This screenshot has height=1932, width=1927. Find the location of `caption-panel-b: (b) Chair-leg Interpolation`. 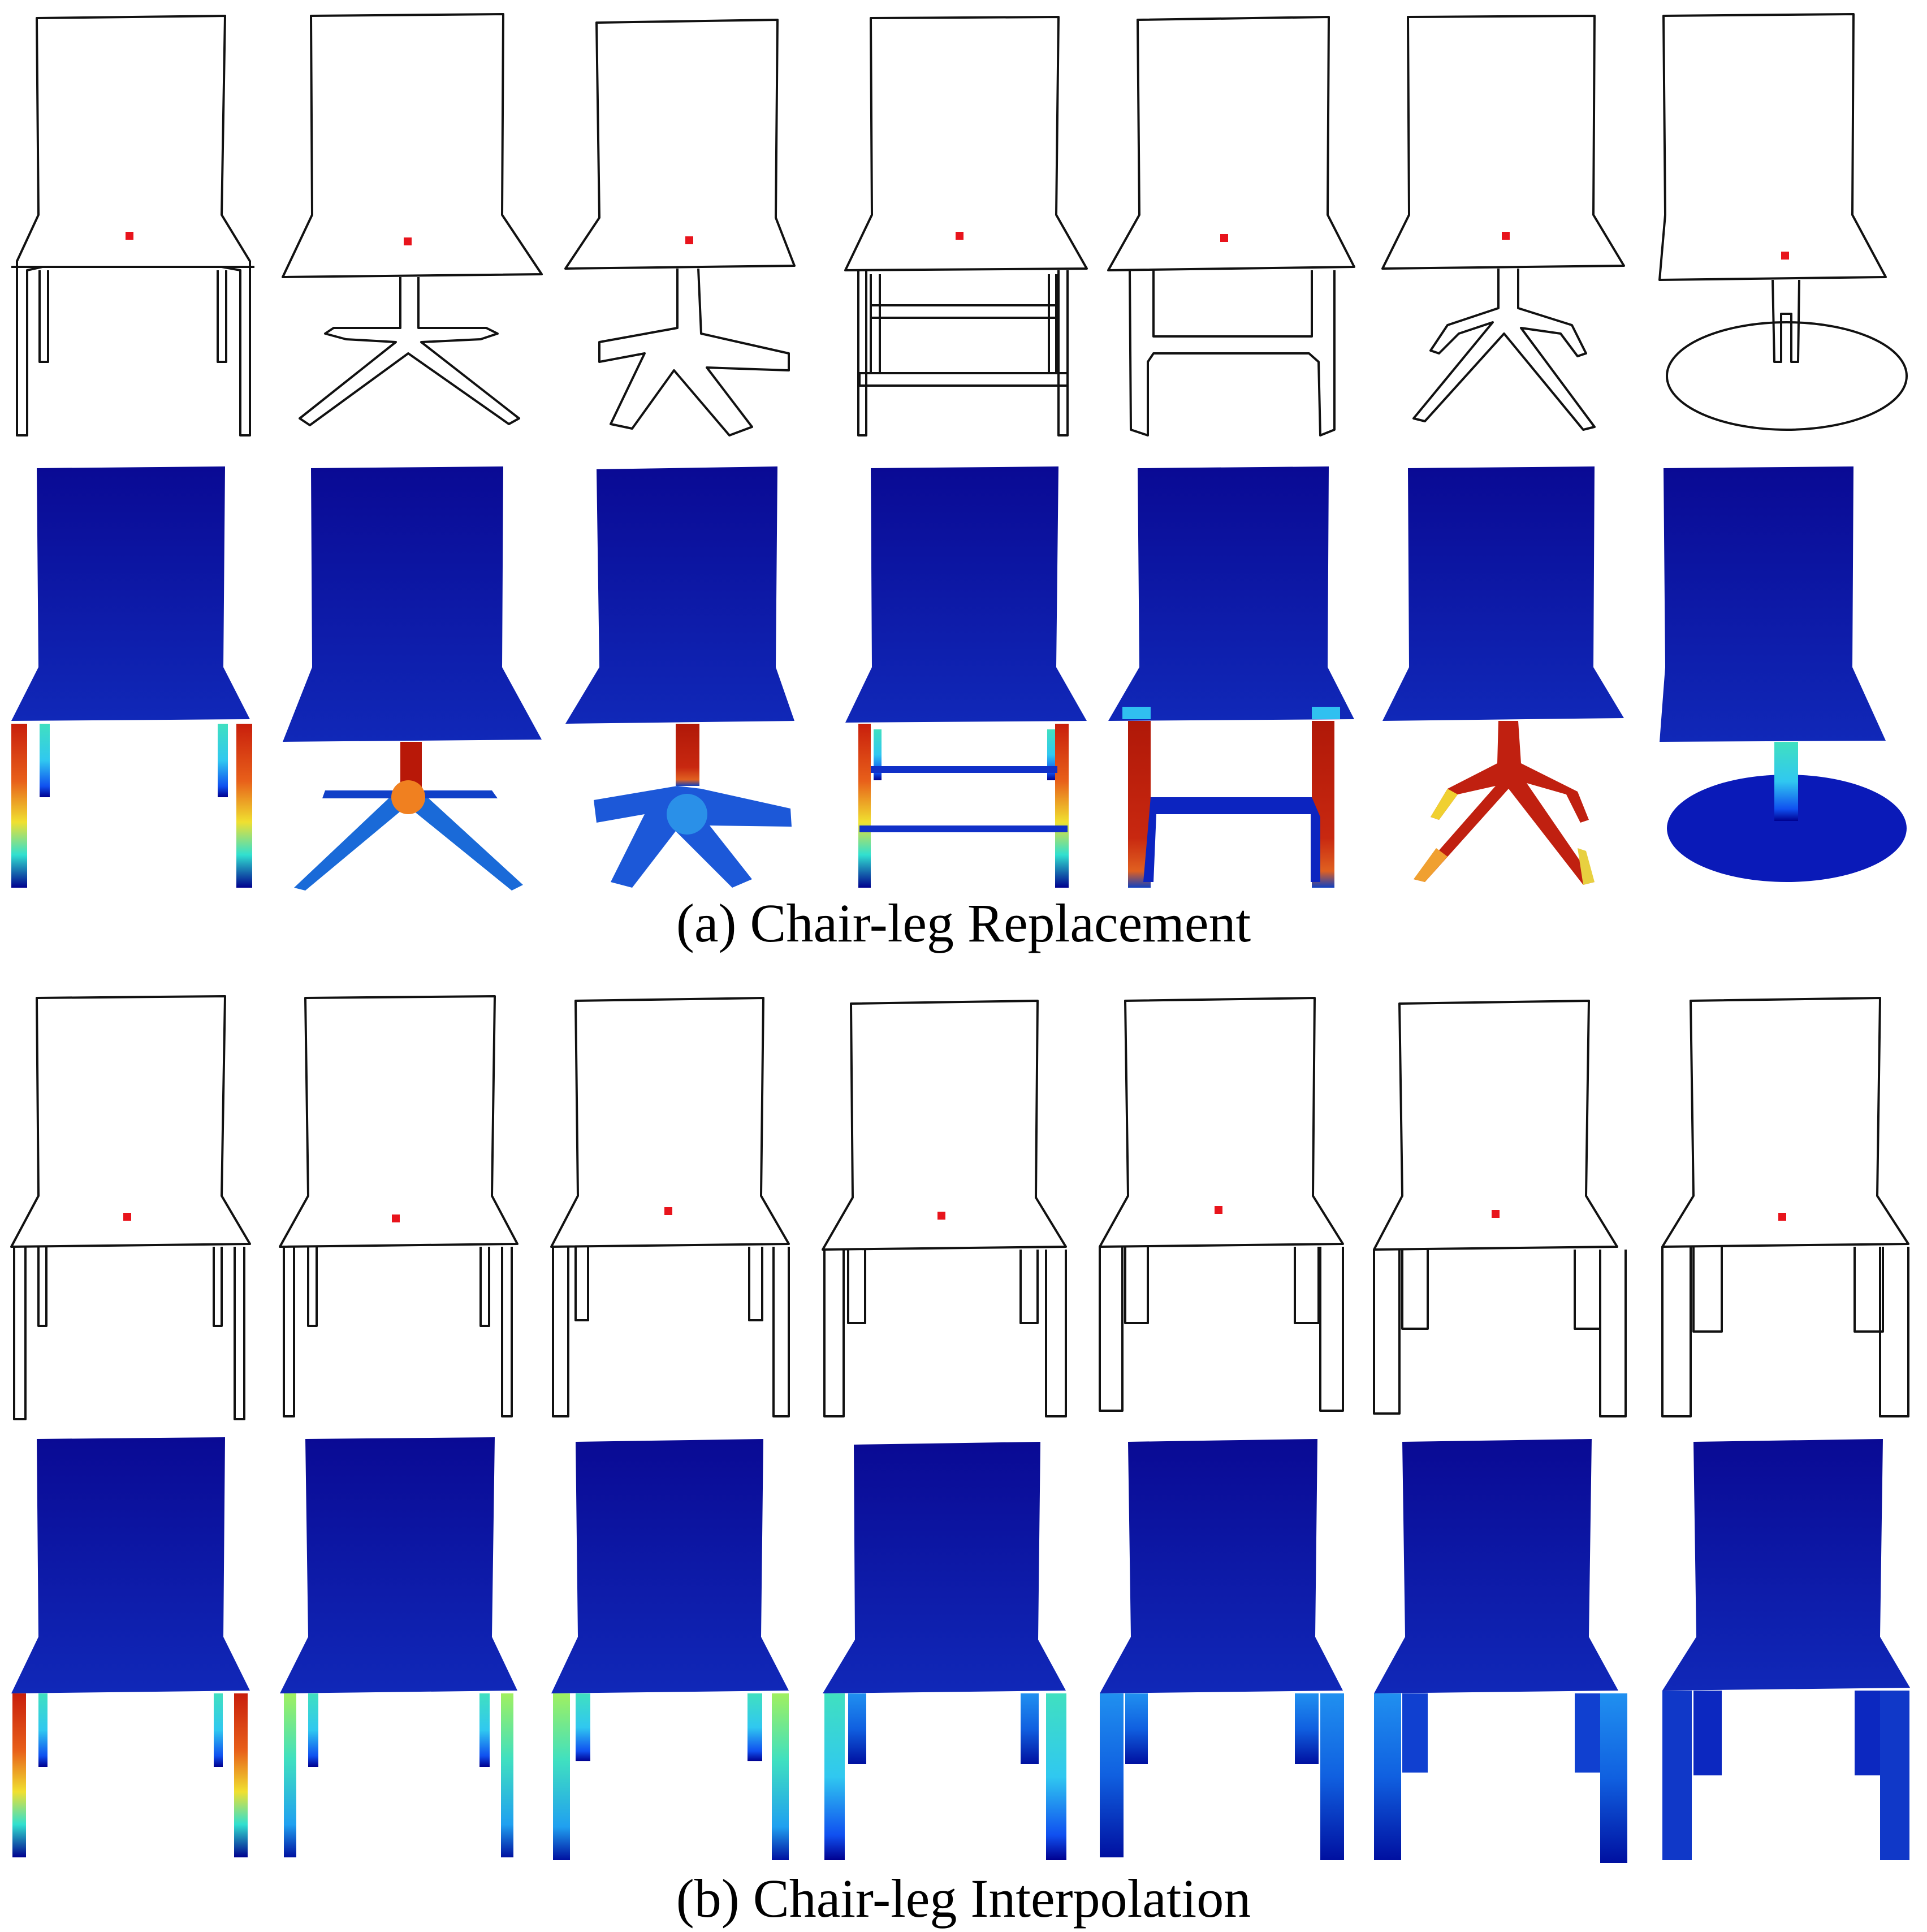

caption-panel-b: (b) Chair-leg Interpolation is located at coordinates (963, 1899).